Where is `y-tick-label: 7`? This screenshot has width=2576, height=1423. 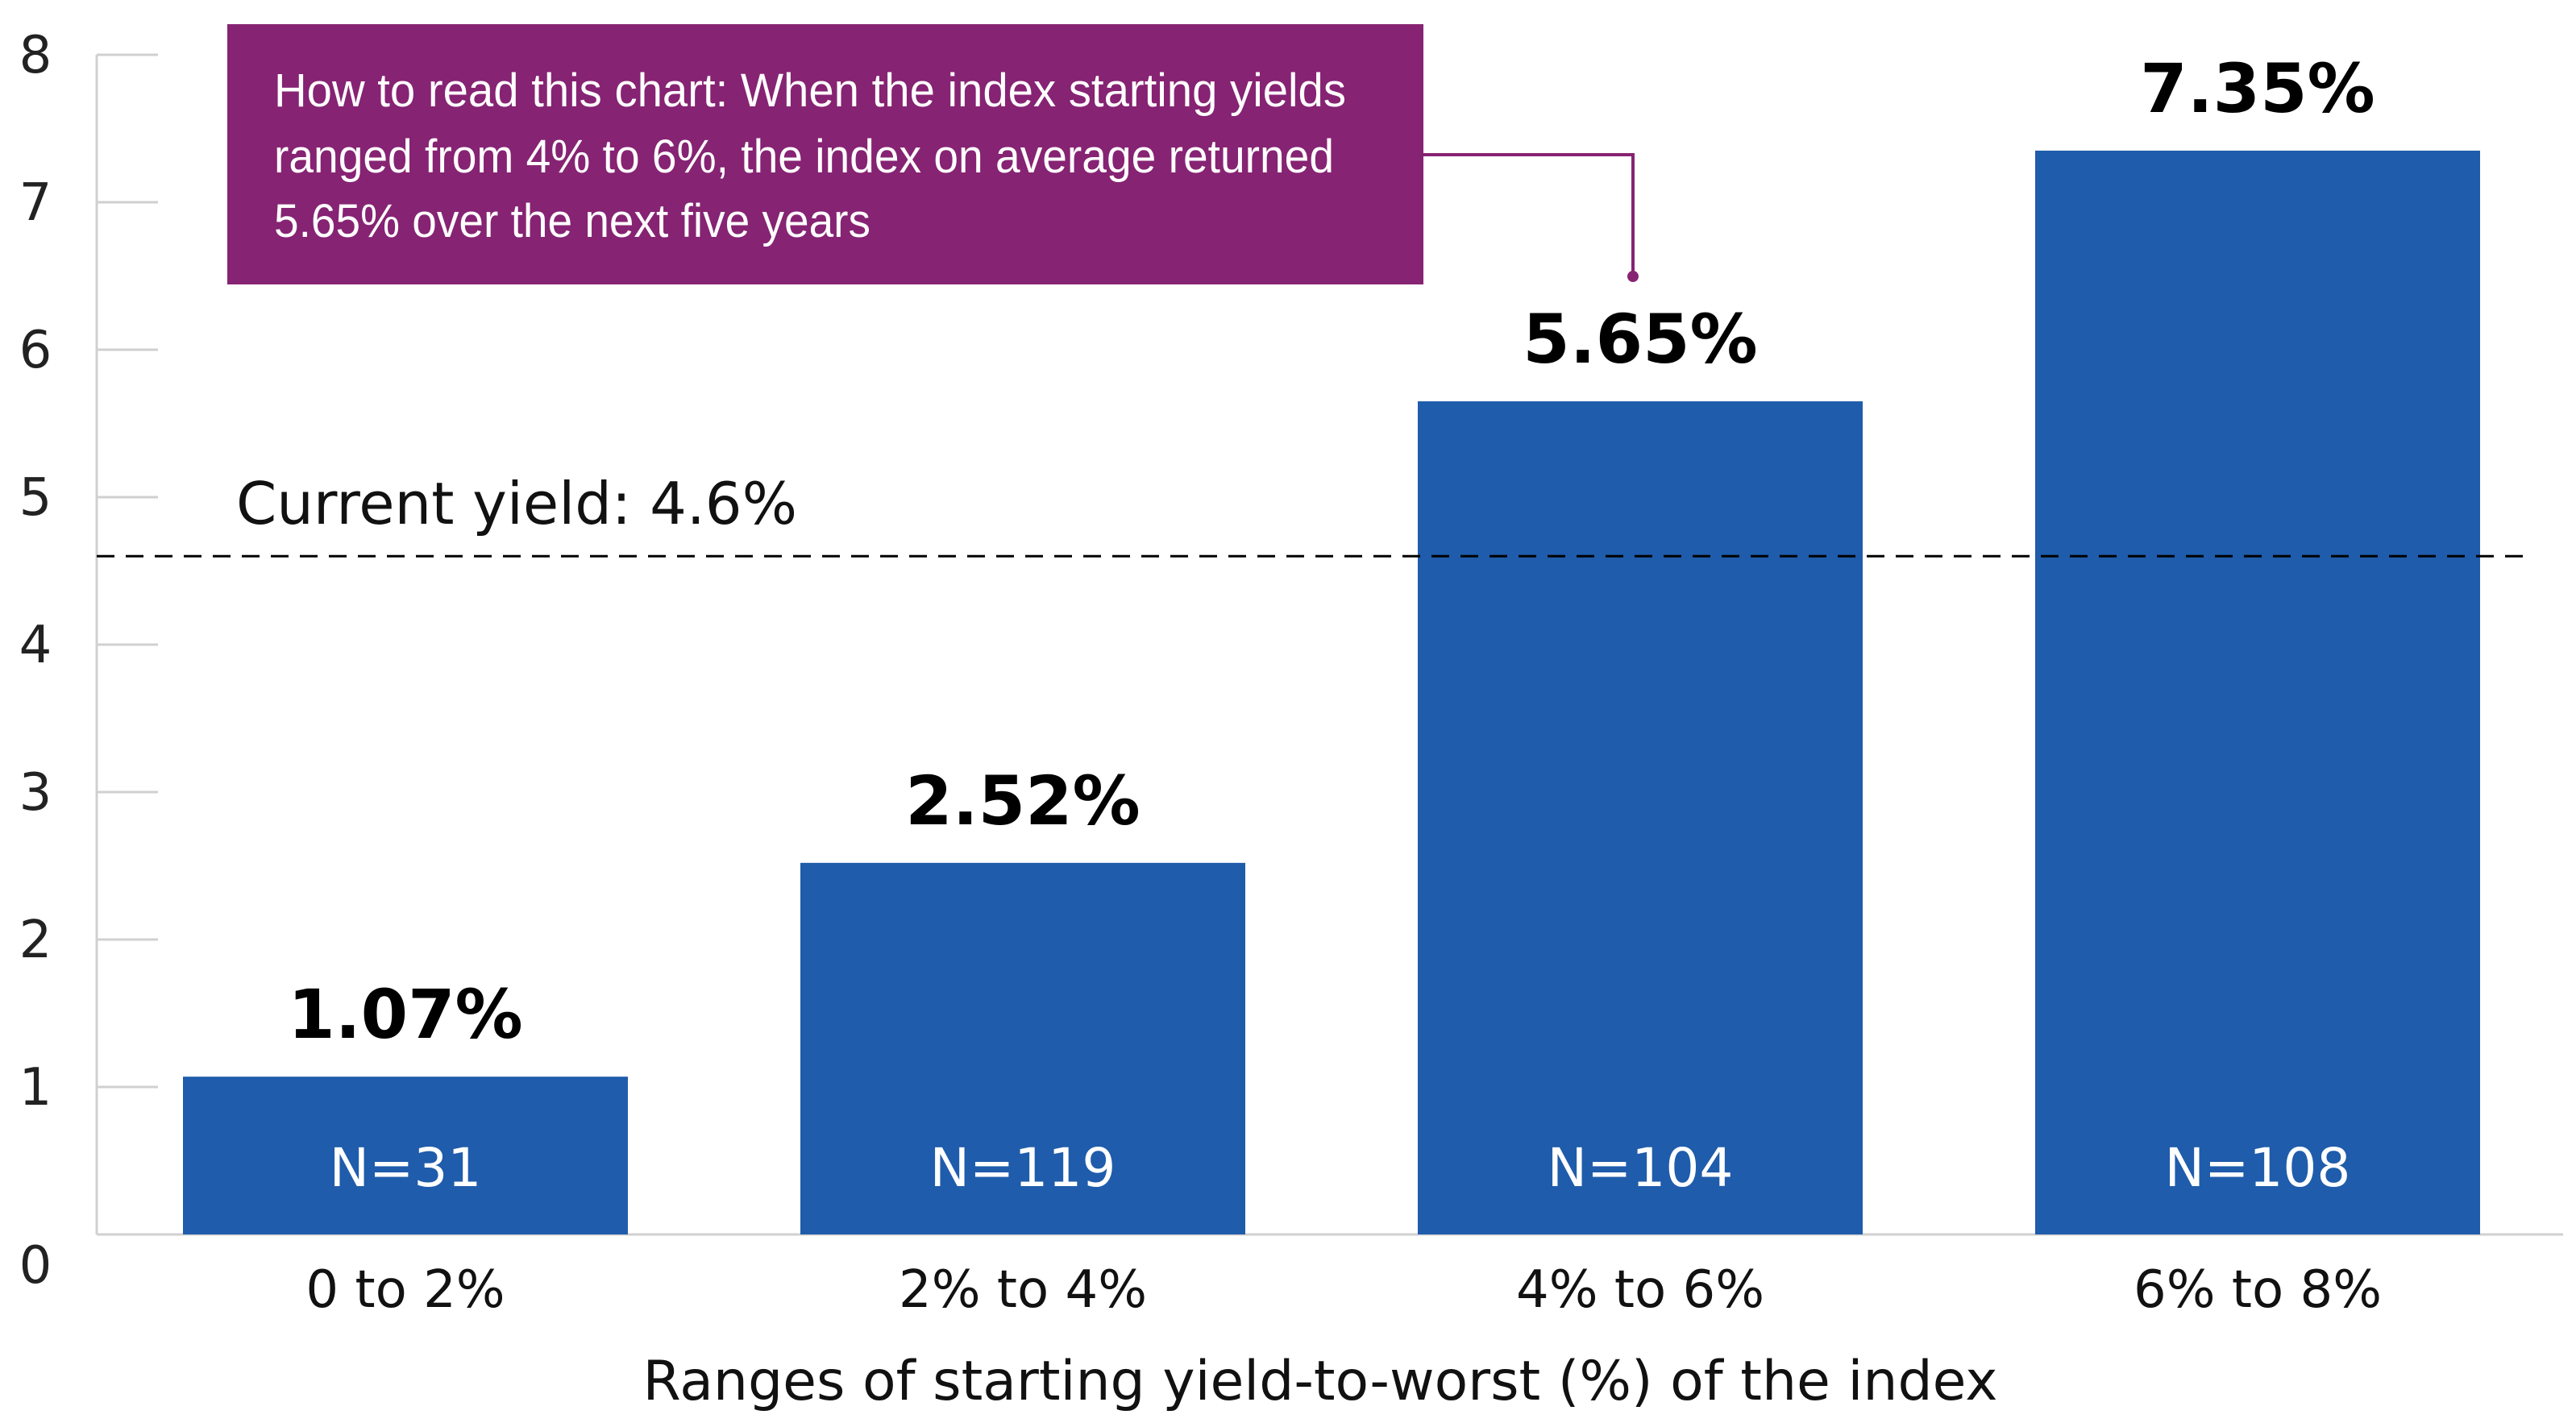 y-tick-label: 7 is located at coordinates (35, 203).